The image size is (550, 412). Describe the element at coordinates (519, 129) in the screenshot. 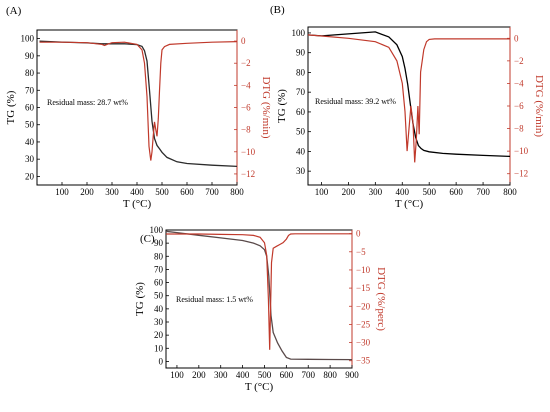

I see `chart-2-y-right-tick-label: −8` at that location.